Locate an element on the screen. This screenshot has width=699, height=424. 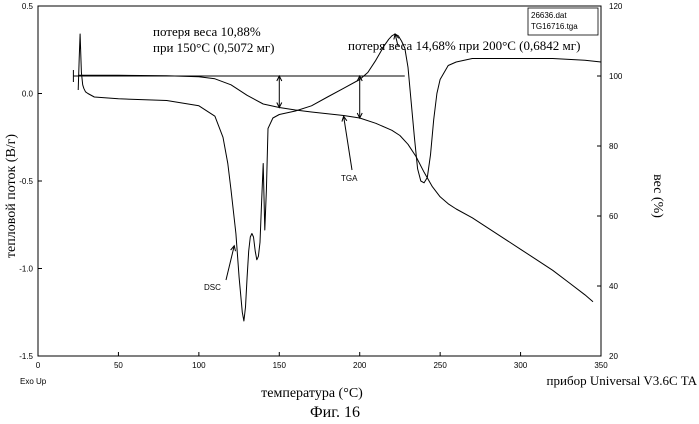
dsc-curve-label: DSC is located at coordinates (212, 287).